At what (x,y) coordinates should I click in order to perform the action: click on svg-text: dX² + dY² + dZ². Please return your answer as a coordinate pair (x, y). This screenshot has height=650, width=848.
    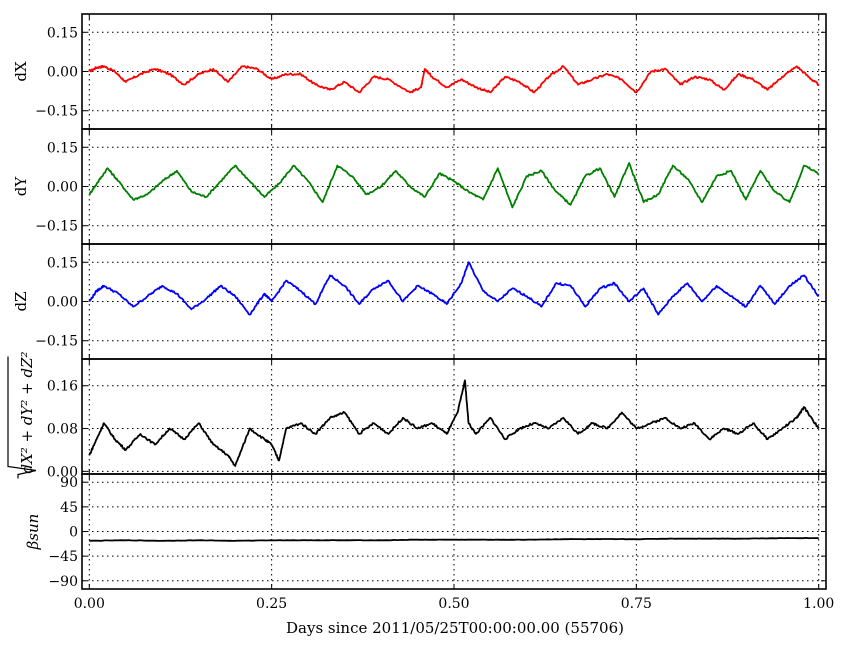
    Looking at the image, I should click on (27, 412).